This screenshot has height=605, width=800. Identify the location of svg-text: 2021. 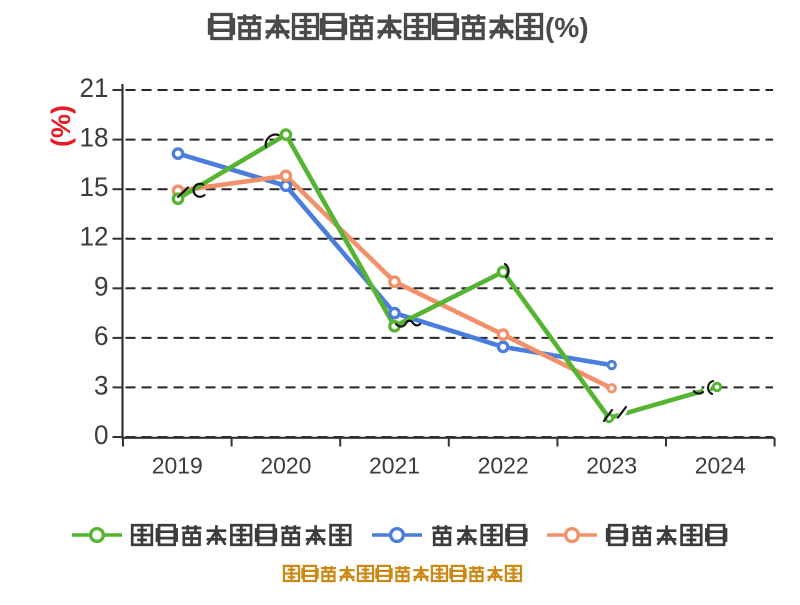
(394, 466).